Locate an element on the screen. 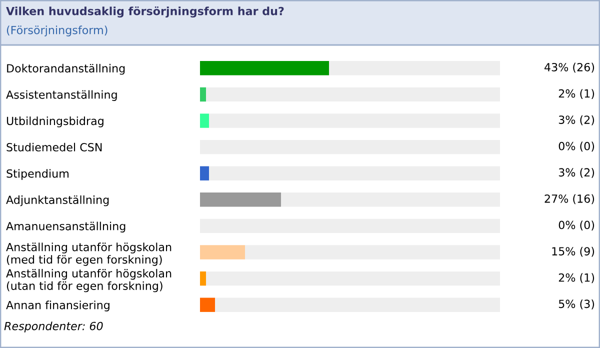  data-label: 43% (26) is located at coordinates (569, 67).